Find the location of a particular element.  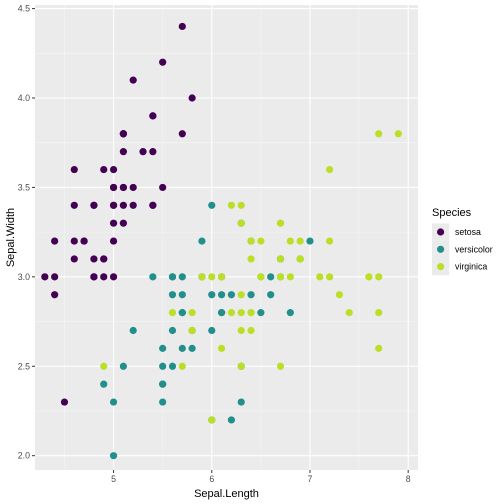

y-tick-label: 3.5 is located at coordinates (24, 187).